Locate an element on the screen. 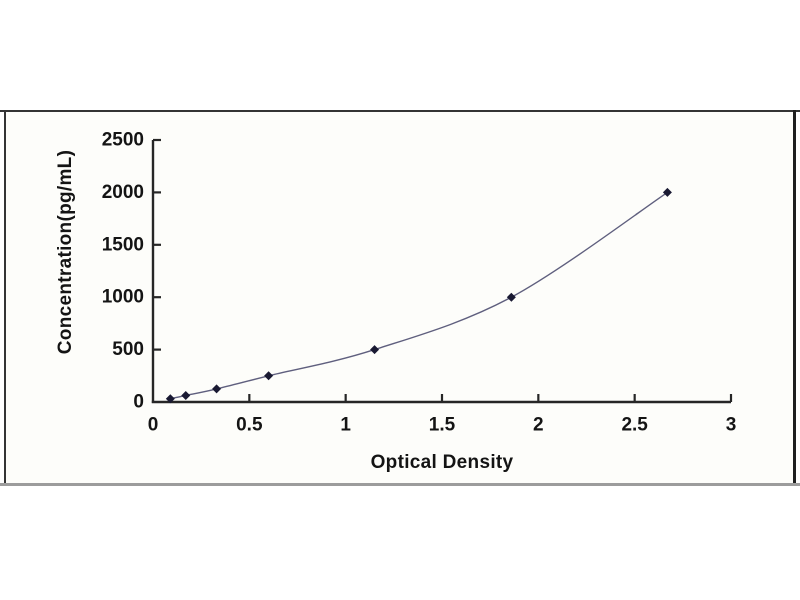  y-axis-title: Concentration(pg/mL) is located at coordinates (65, 252).